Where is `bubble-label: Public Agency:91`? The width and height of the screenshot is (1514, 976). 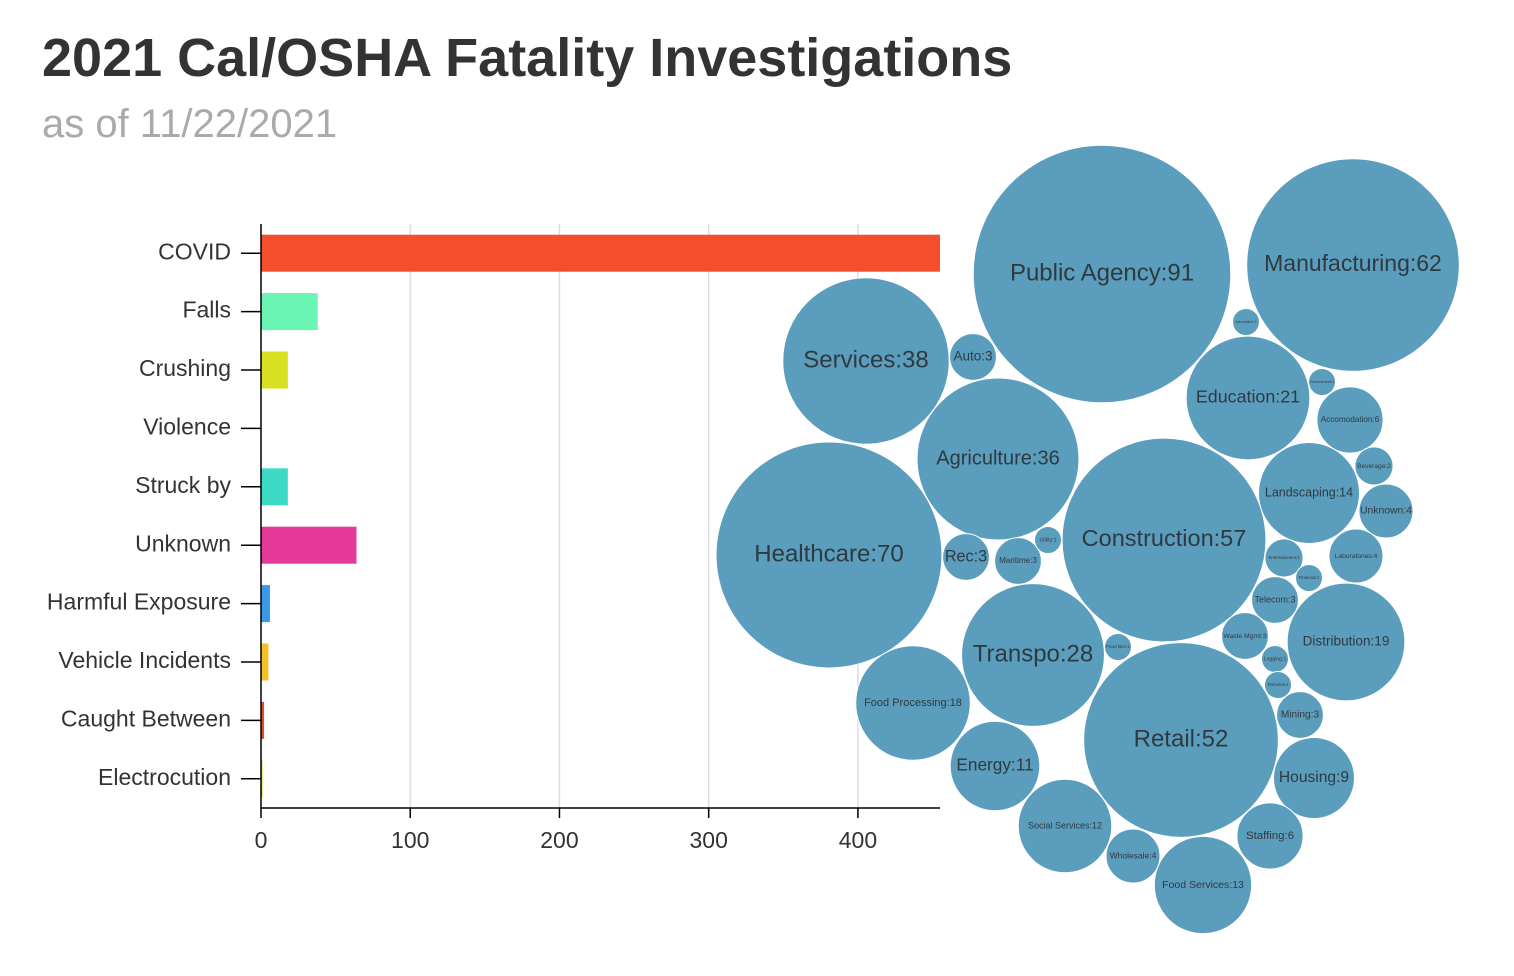
bubble-label: Public Agency:91 is located at coordinates (1102, 272).